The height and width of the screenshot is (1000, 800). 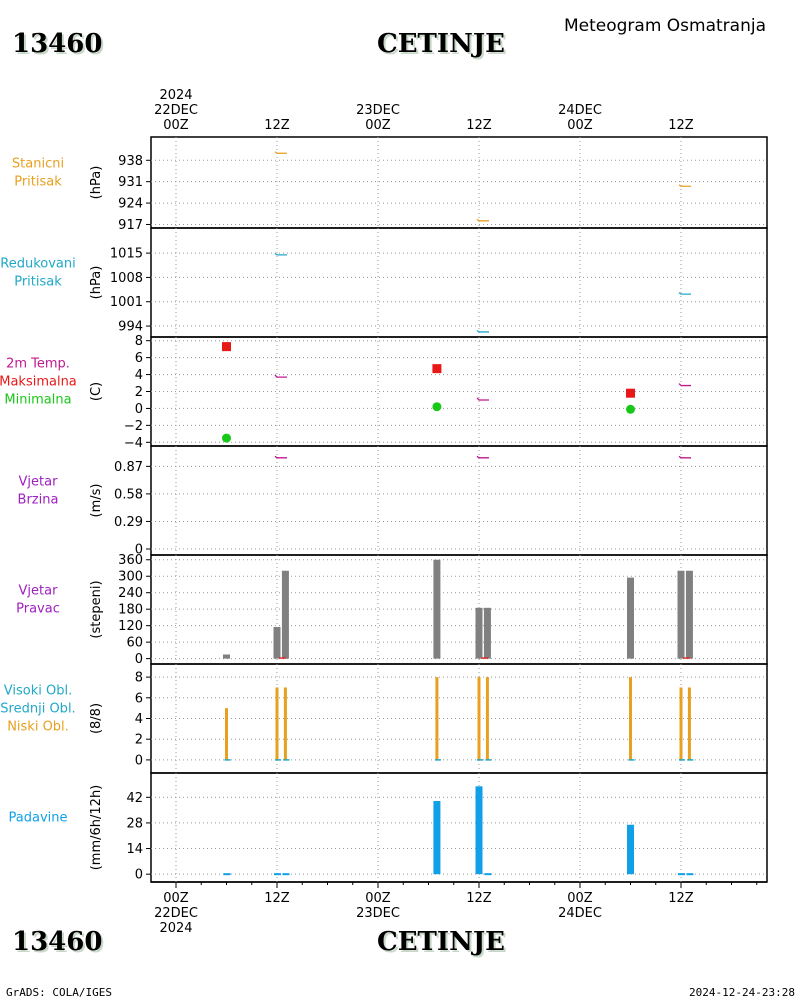 What do you see at coordinates (130, 225) in the screenshot?
I see `y-tick-label: 917` at bounding box center [130, 225].